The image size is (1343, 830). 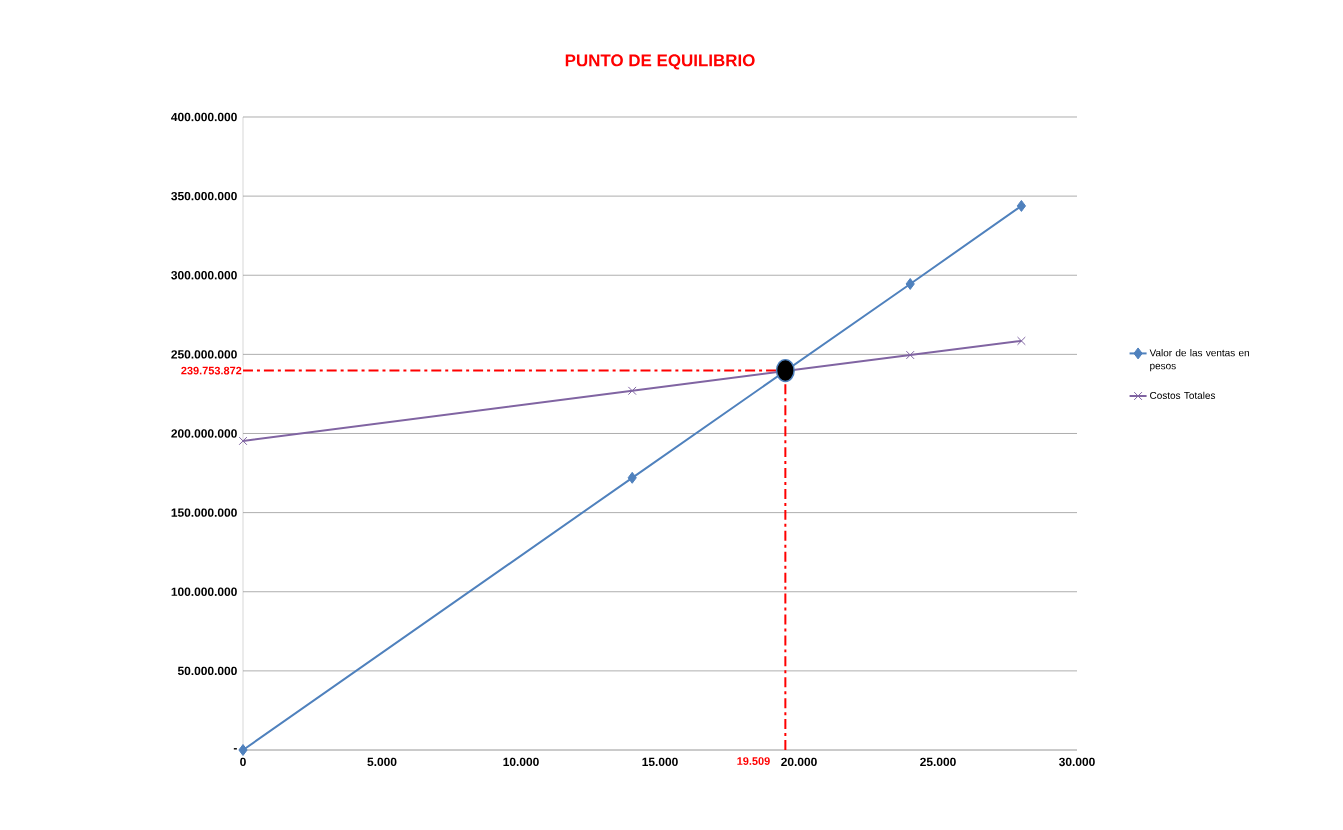 What do you see at coordinates (204, 433) in the screenshot?
I see `y-tick-label: 200.000.000` at bounding box center [204, 433].